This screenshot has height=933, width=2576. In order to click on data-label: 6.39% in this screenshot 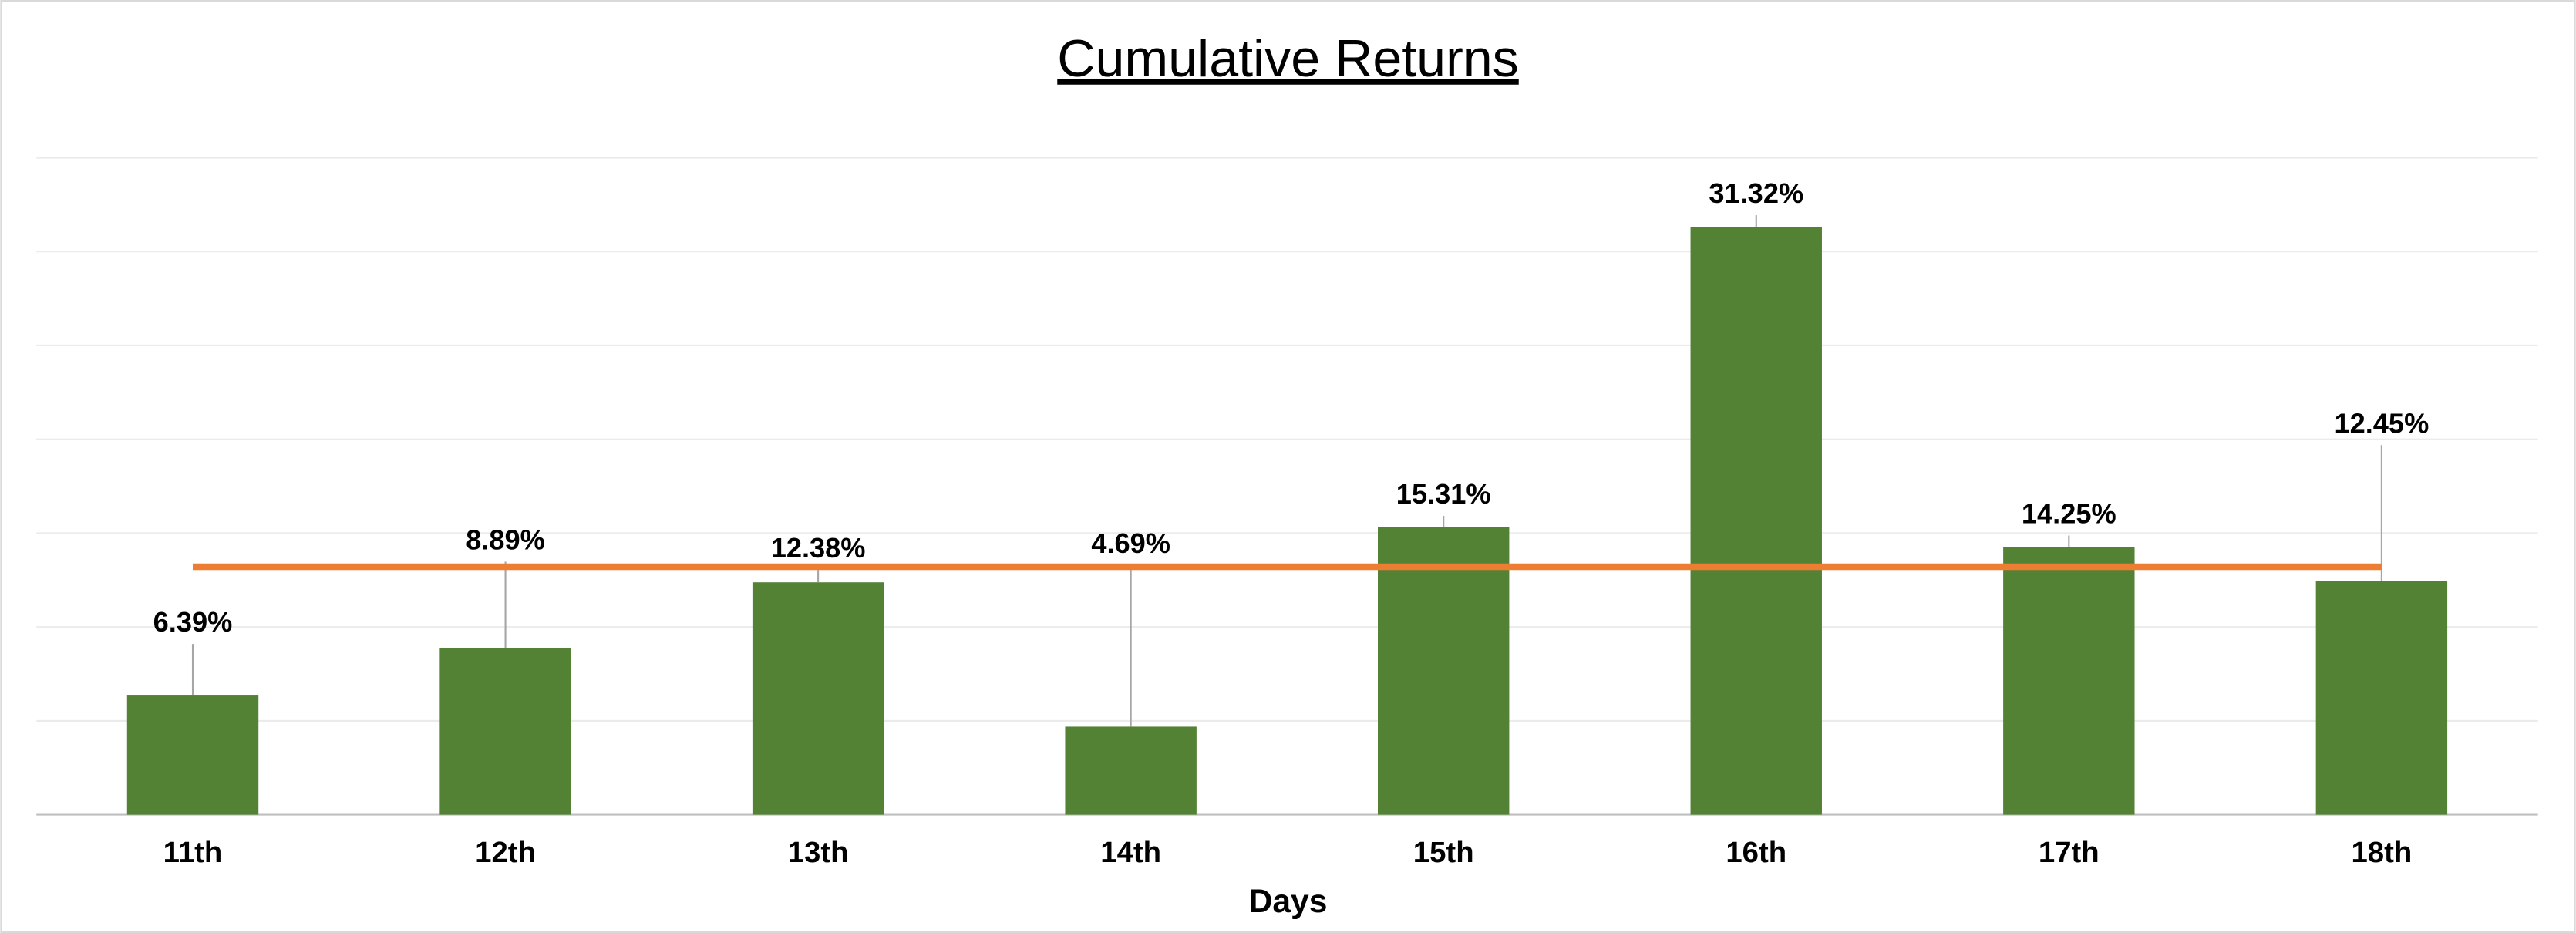, I will do `click(193, 622)`.